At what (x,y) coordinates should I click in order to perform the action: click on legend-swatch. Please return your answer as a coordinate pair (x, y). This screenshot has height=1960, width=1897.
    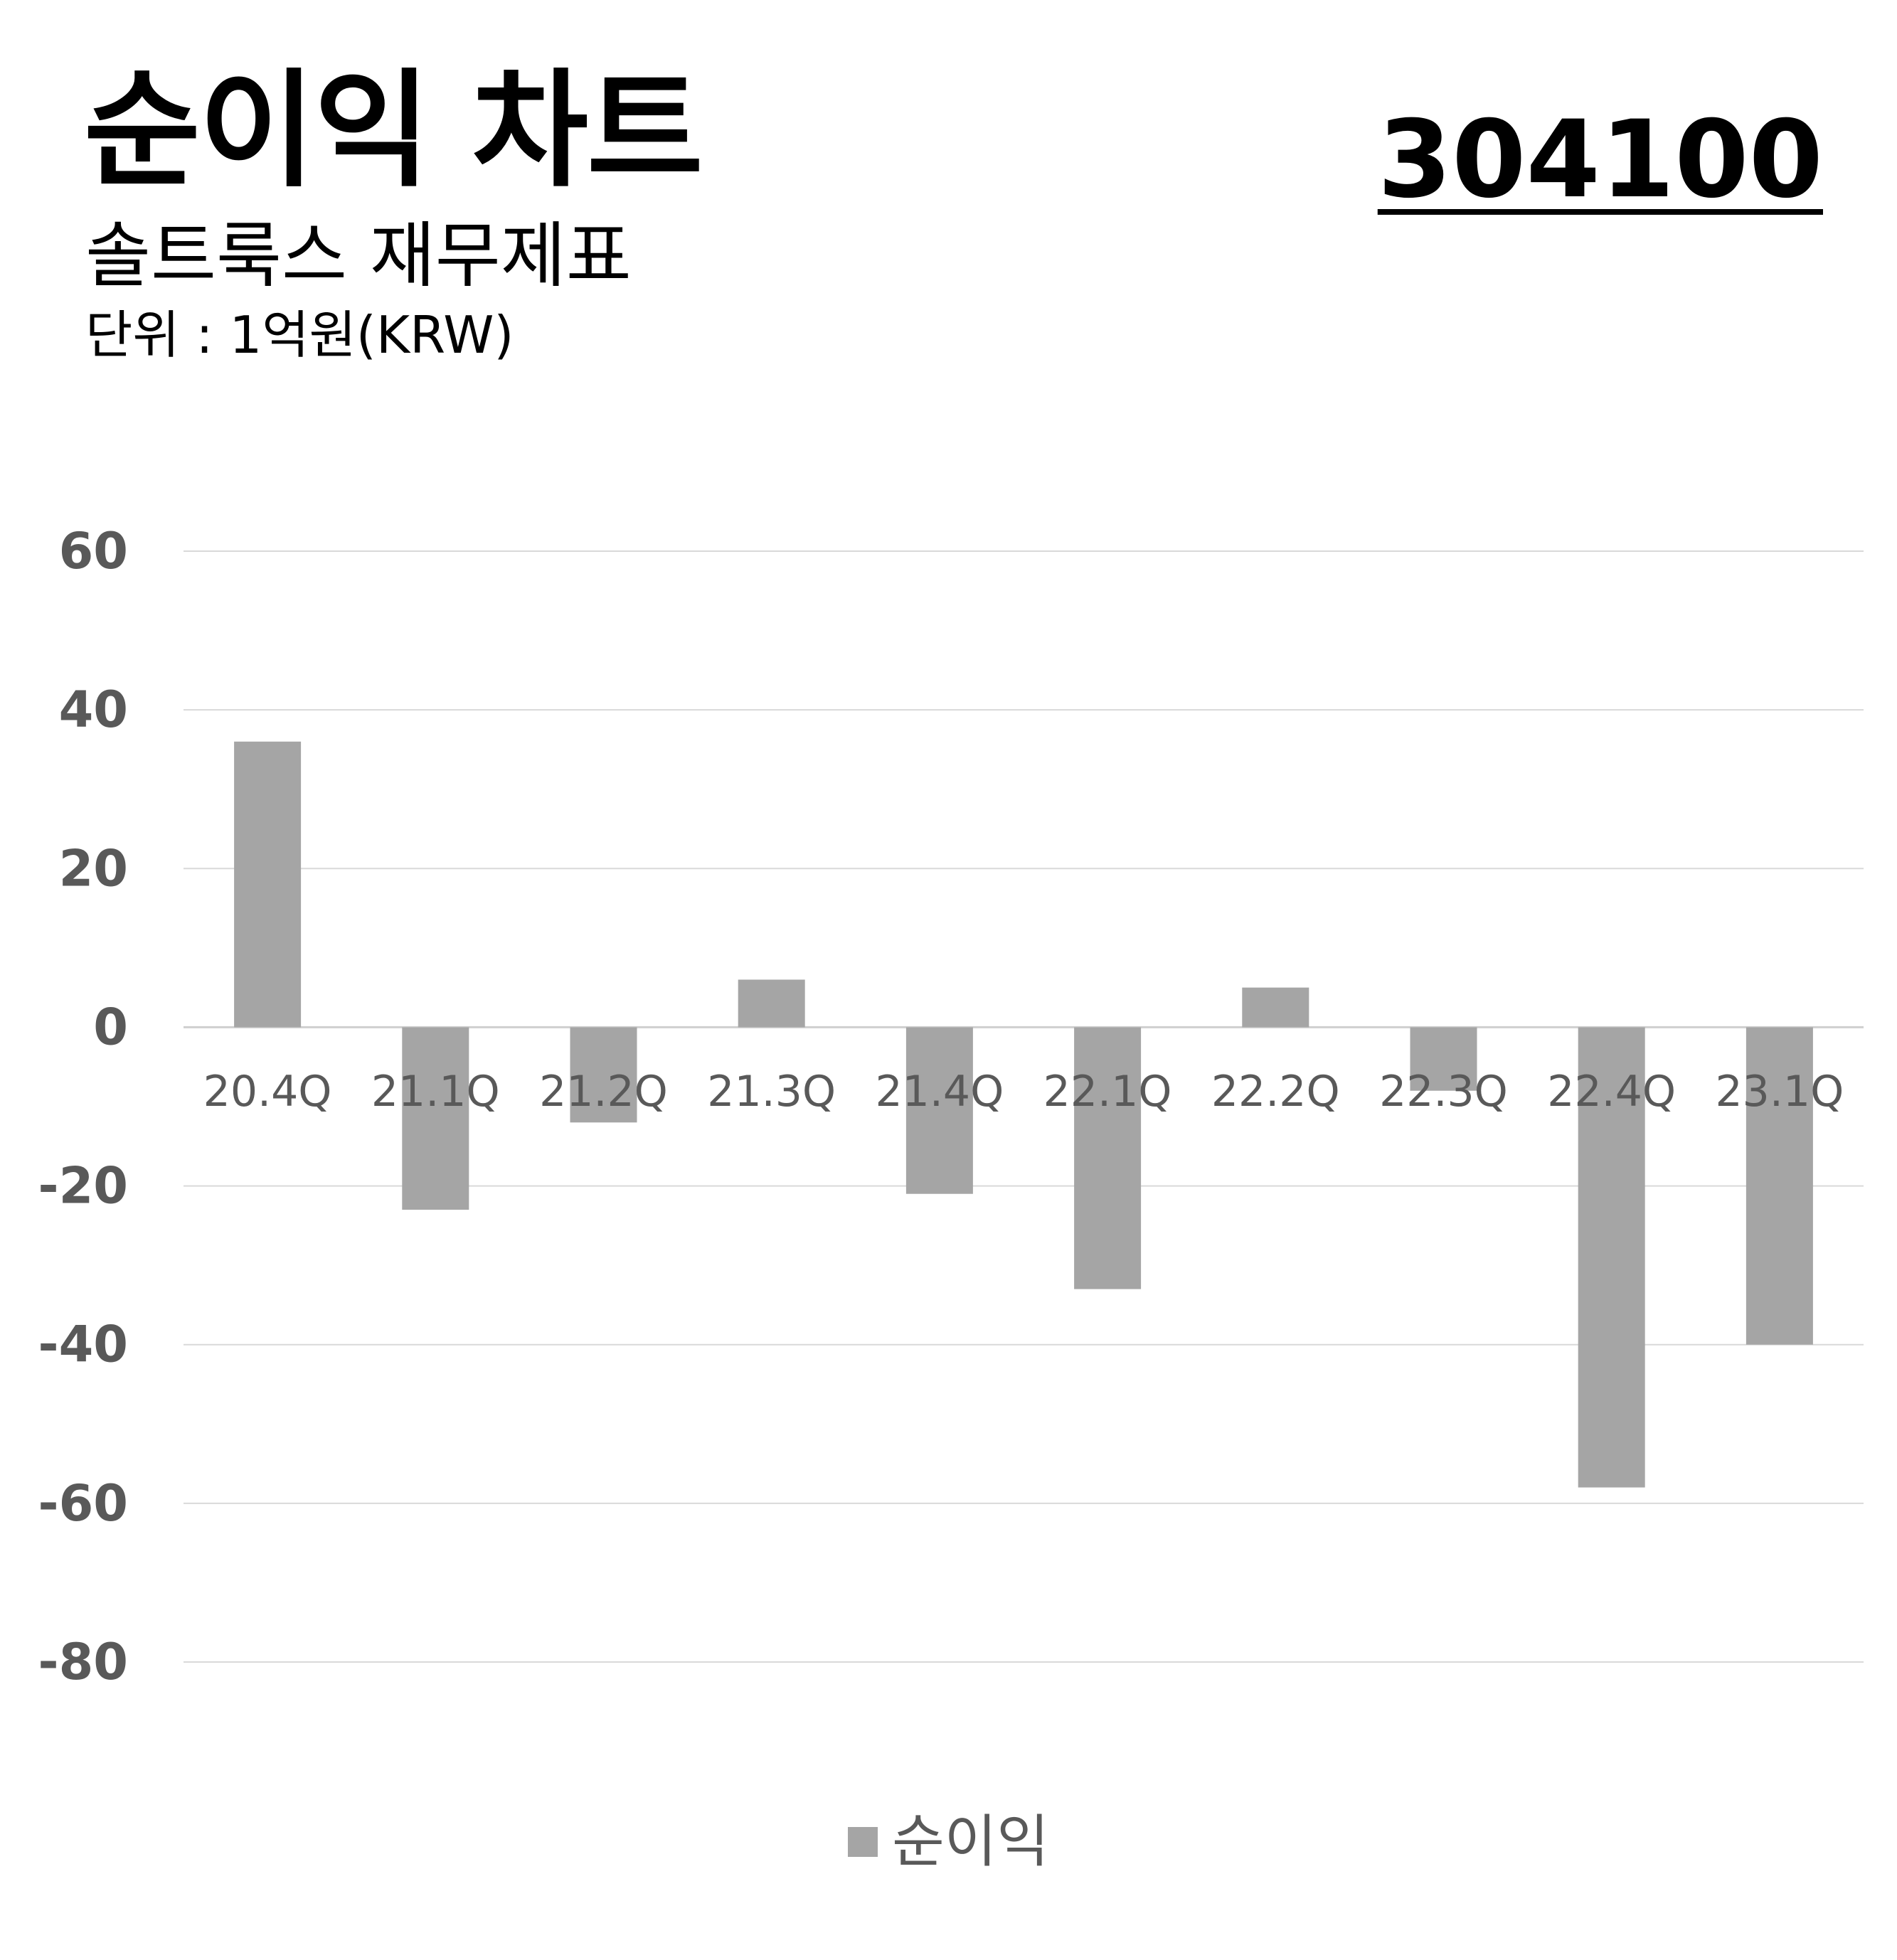
    Looking at the image, I should click on (863, 1842).